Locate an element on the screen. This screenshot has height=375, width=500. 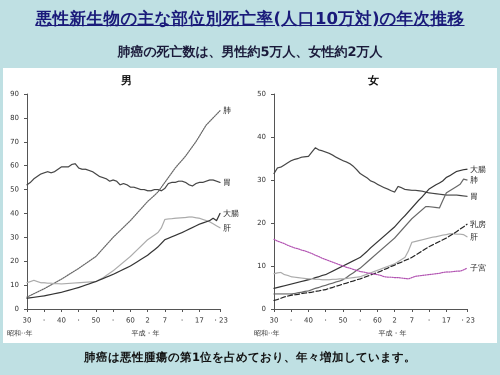
text: 肺癌の死亡数は、男性約5万人、女性約2万人 is located at coordinates (250, 52).